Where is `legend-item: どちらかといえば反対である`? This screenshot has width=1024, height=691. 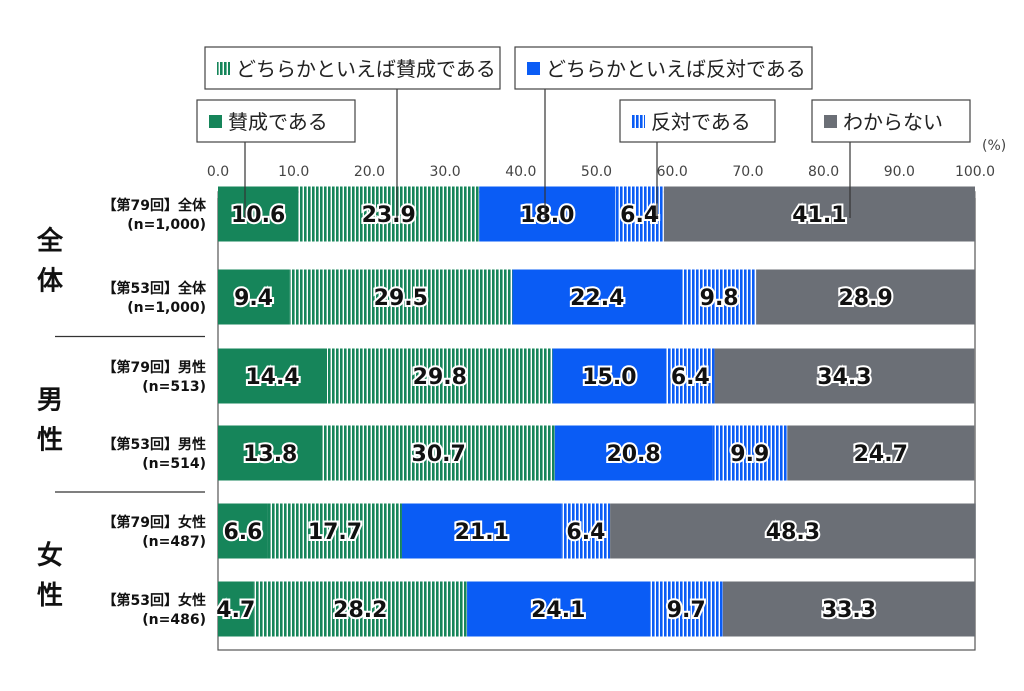 legend-item: どちらかといえば反対である is located at coordinates (663, 132).